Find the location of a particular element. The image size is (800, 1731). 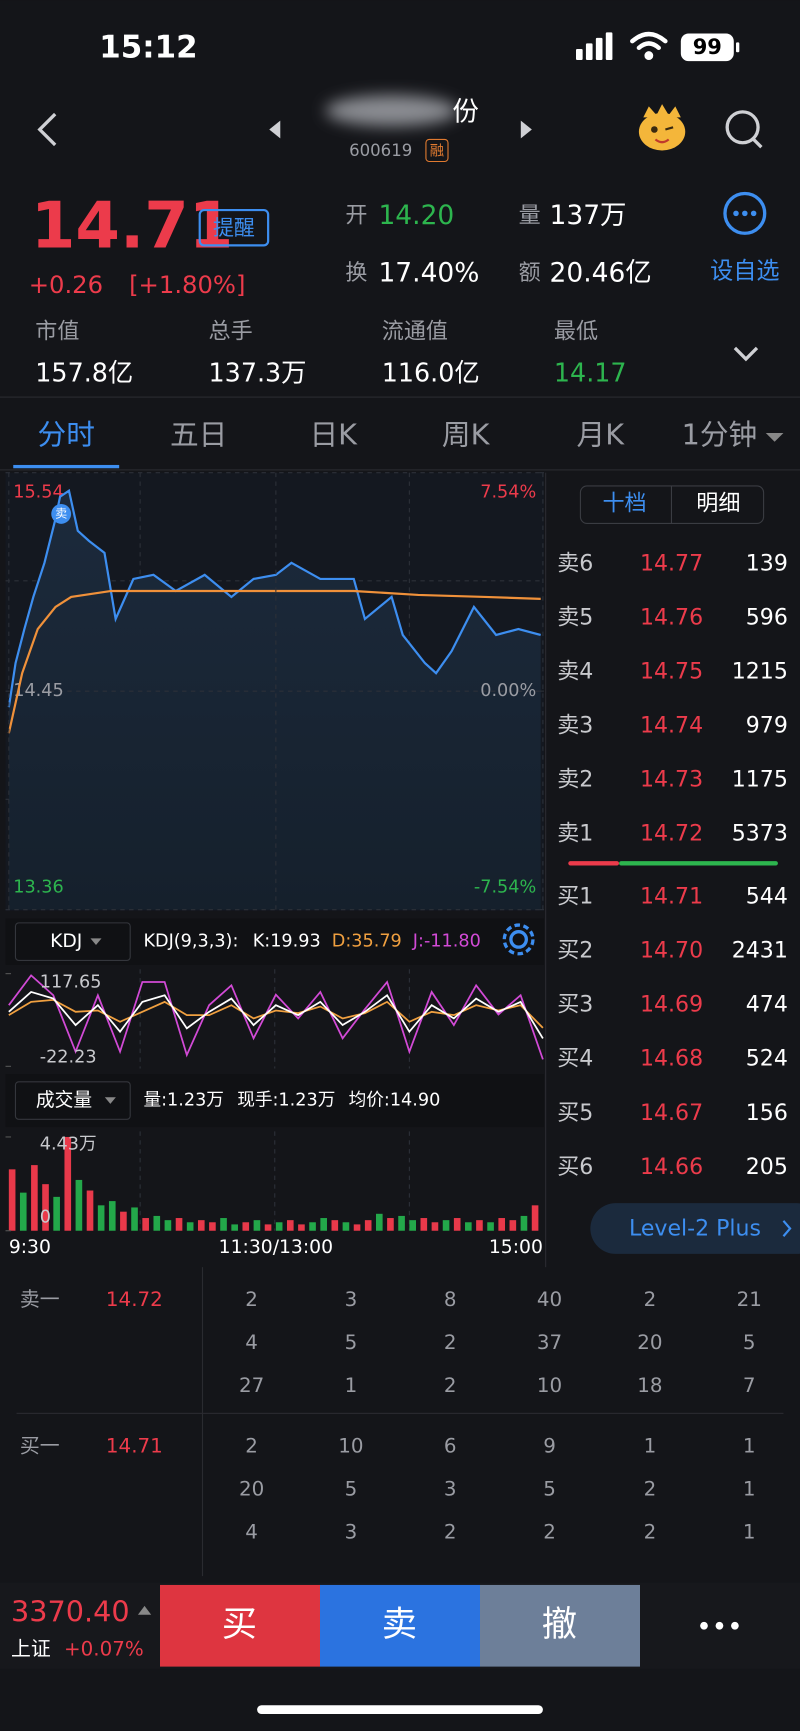

volume-selector is located at coordinates (72, 1100).